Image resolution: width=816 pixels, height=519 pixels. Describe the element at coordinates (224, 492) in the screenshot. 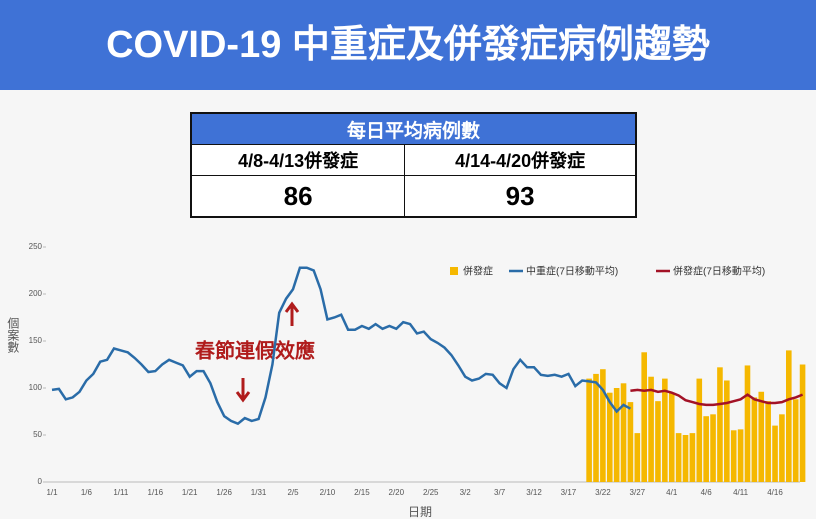

I see `x-tick-label: 1/26` at that location.